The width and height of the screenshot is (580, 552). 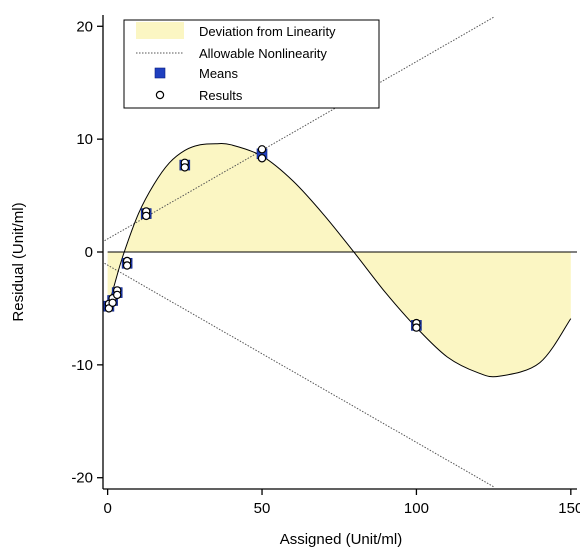 I want to click on legend-label: Deviation from Linearity, so click(x=267, y=31).